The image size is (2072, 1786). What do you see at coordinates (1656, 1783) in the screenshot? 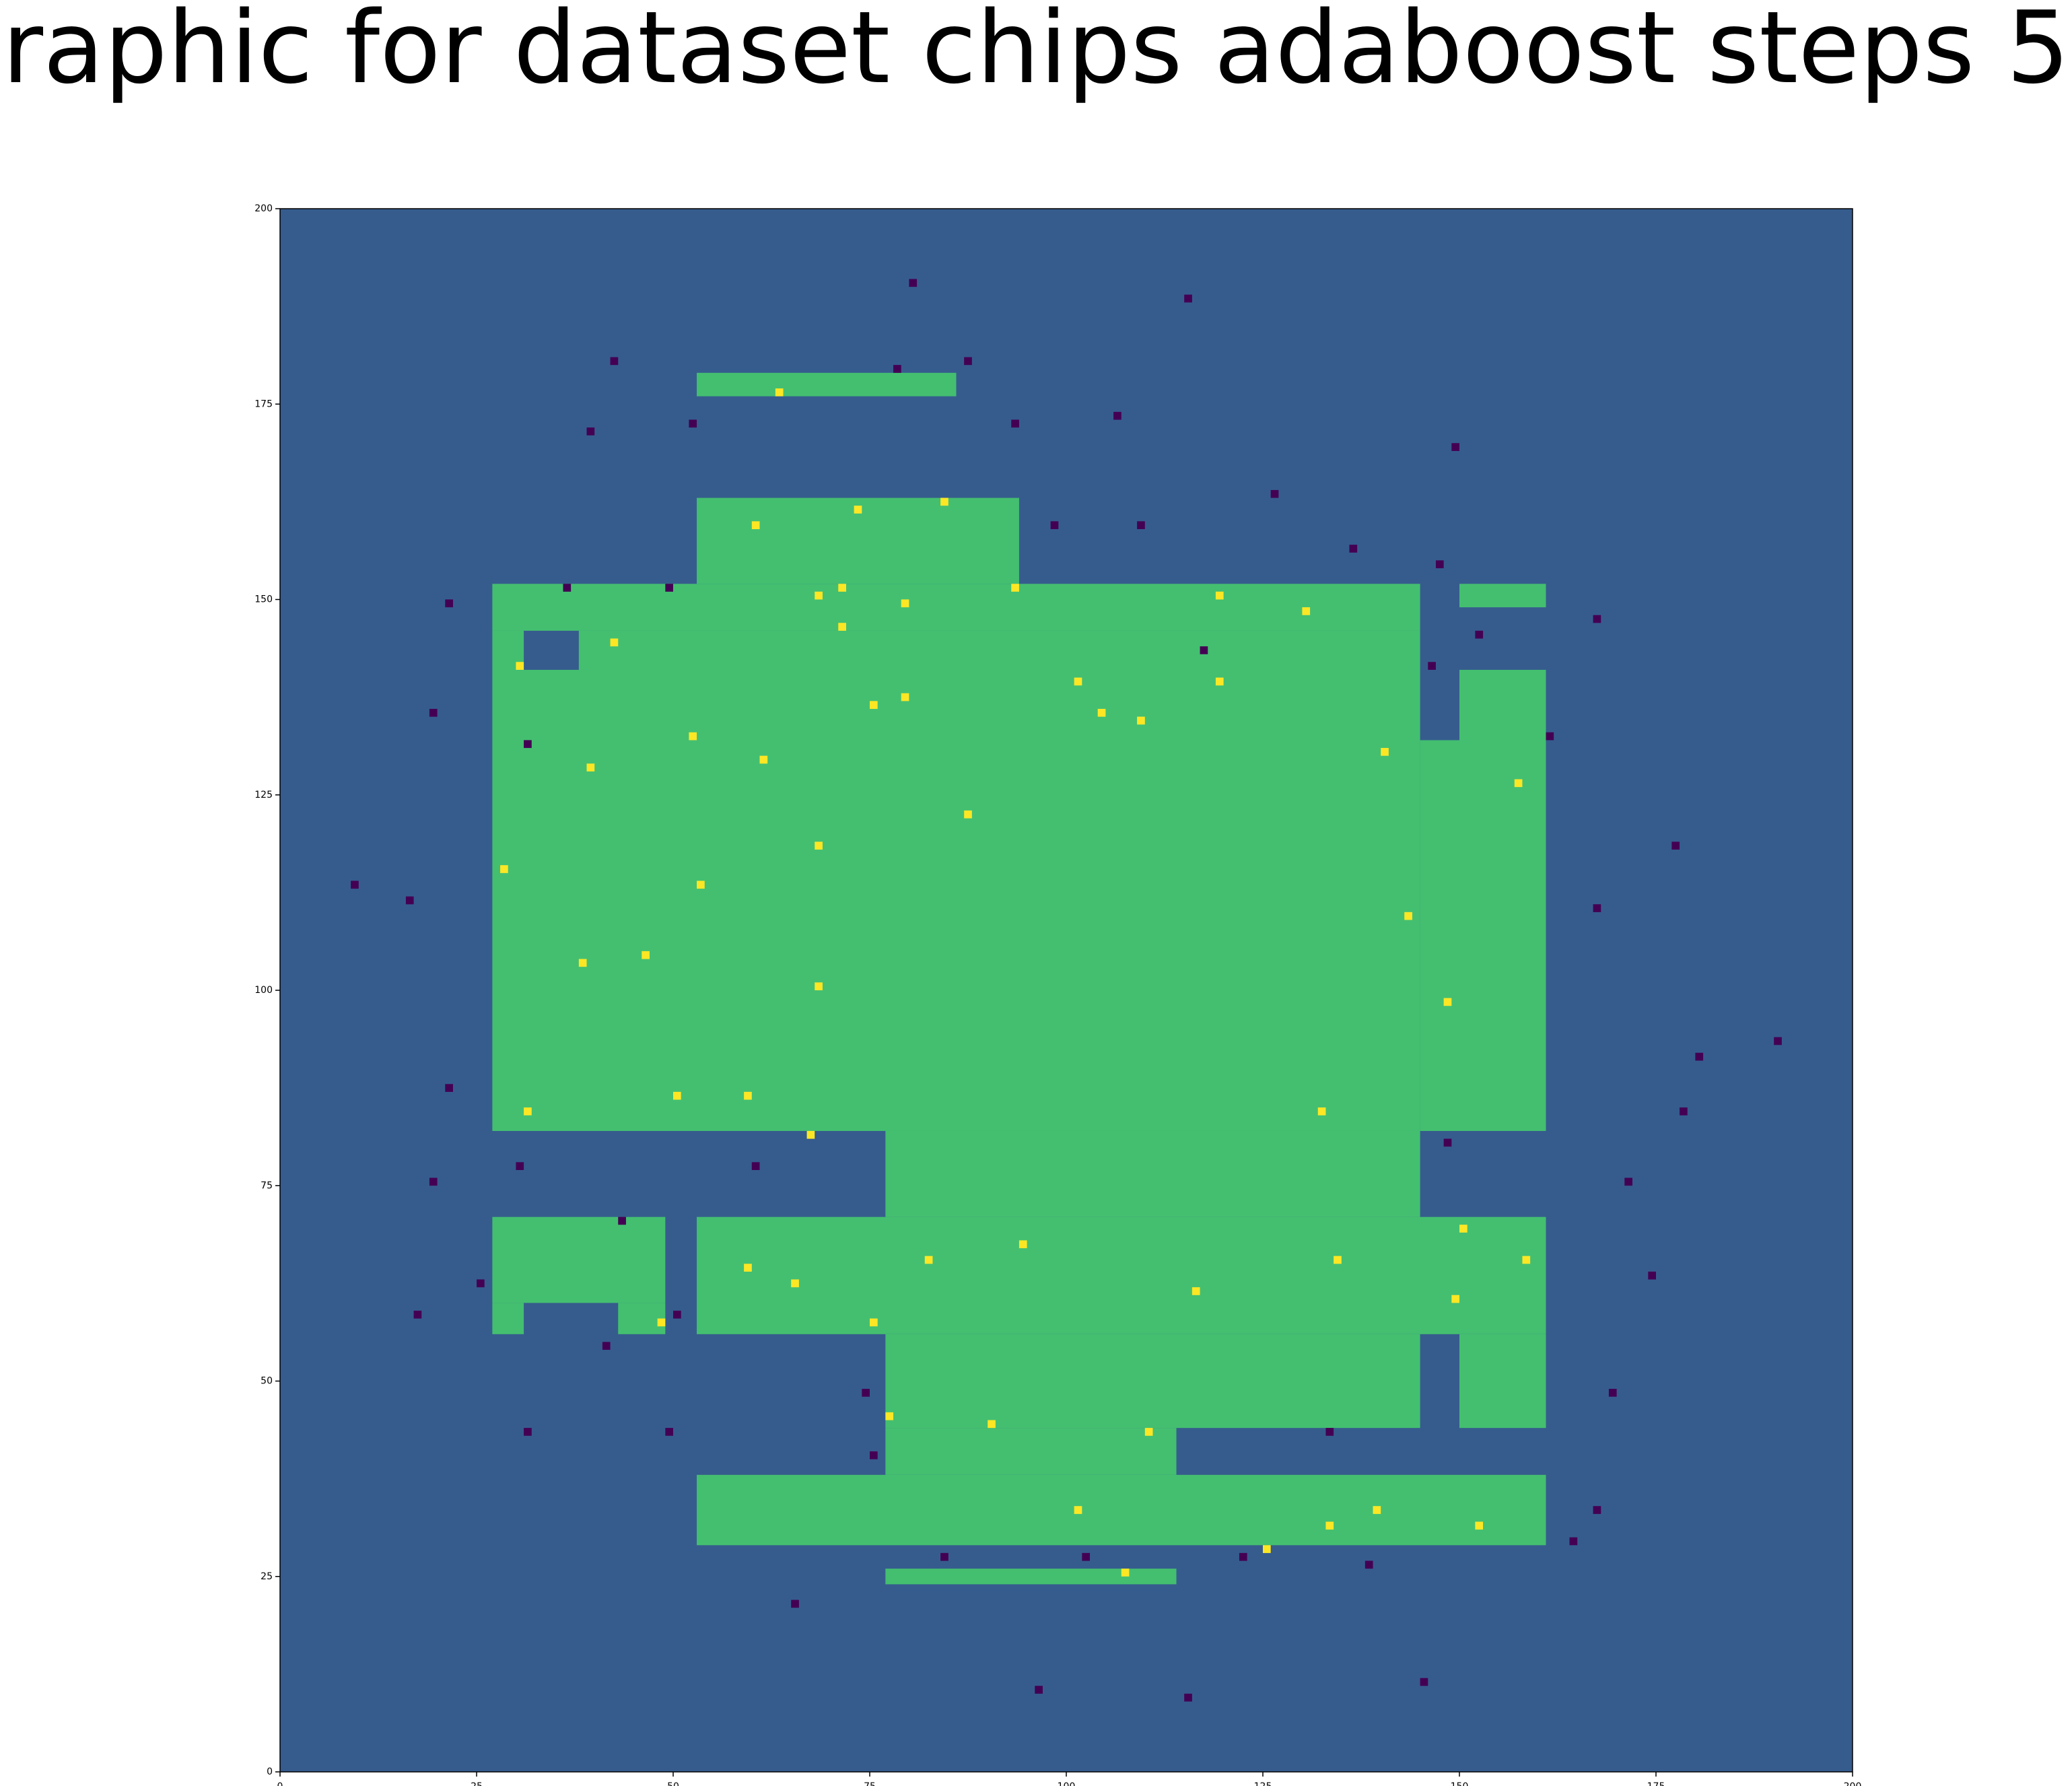
I see `x-tick-label: 175` at bounding box center [1656, 1783].